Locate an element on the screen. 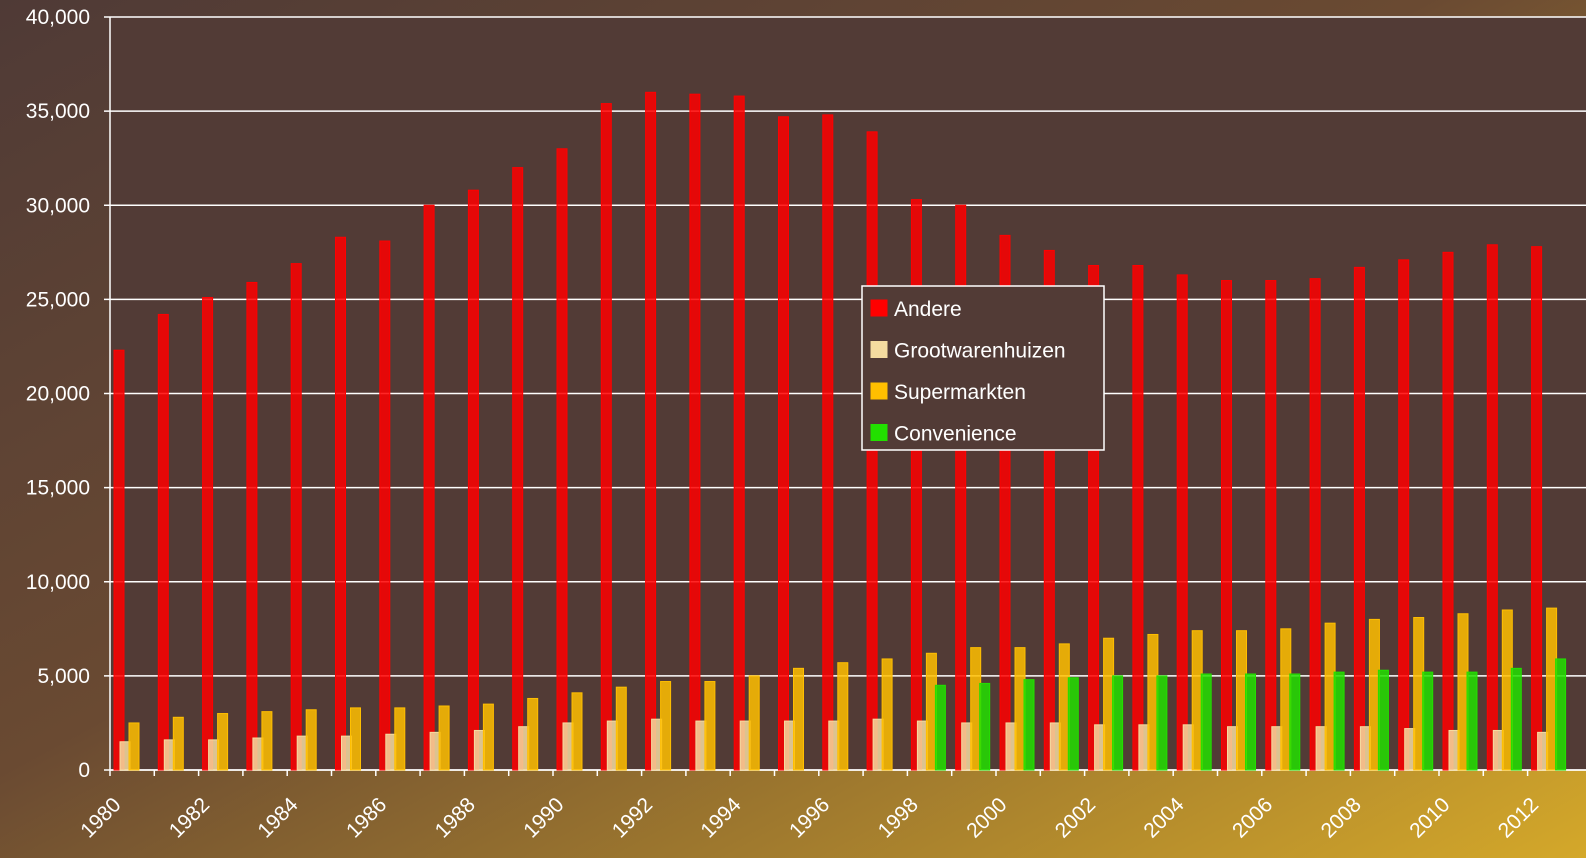 The width and height of the screenshot is (1586, 858). y-tick-label: 35,000 is located at coordinates (58, 111).